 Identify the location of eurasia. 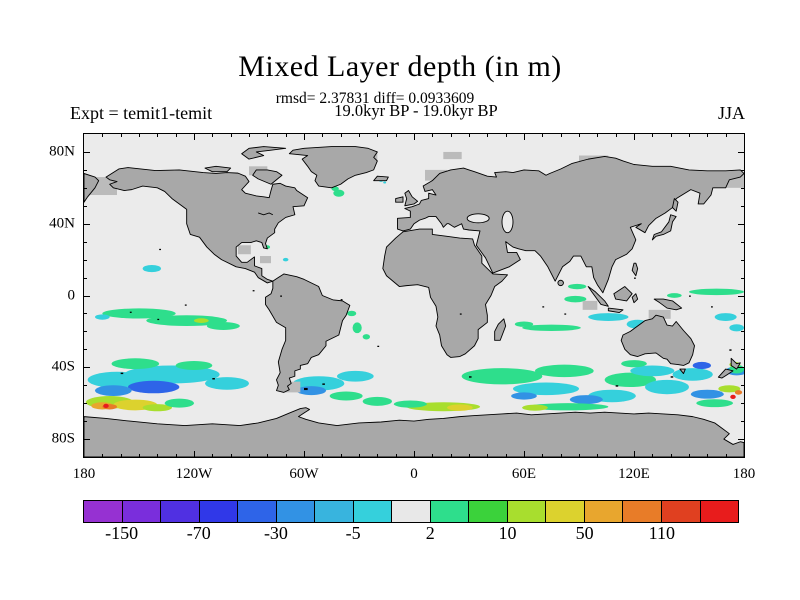
(570, 224).